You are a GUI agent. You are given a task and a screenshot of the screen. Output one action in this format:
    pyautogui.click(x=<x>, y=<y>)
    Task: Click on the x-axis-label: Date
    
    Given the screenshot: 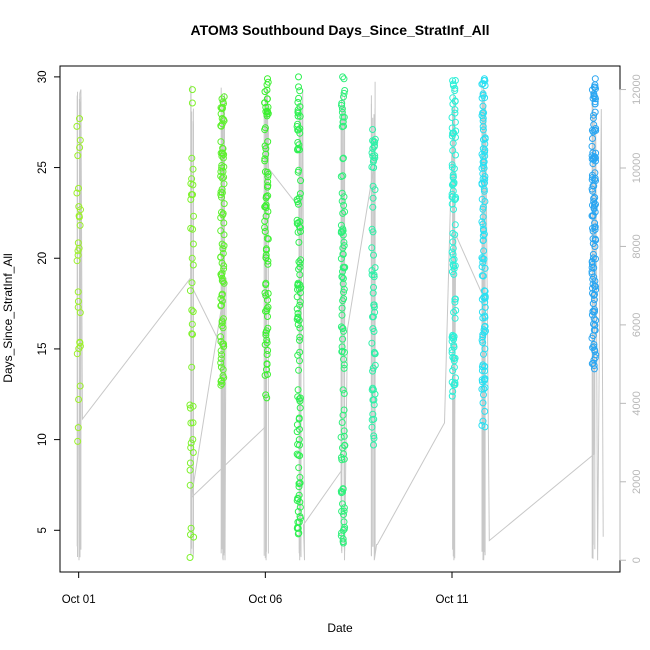 What is the action you would take?
    pyautogui.click(x=340, y=628)
    